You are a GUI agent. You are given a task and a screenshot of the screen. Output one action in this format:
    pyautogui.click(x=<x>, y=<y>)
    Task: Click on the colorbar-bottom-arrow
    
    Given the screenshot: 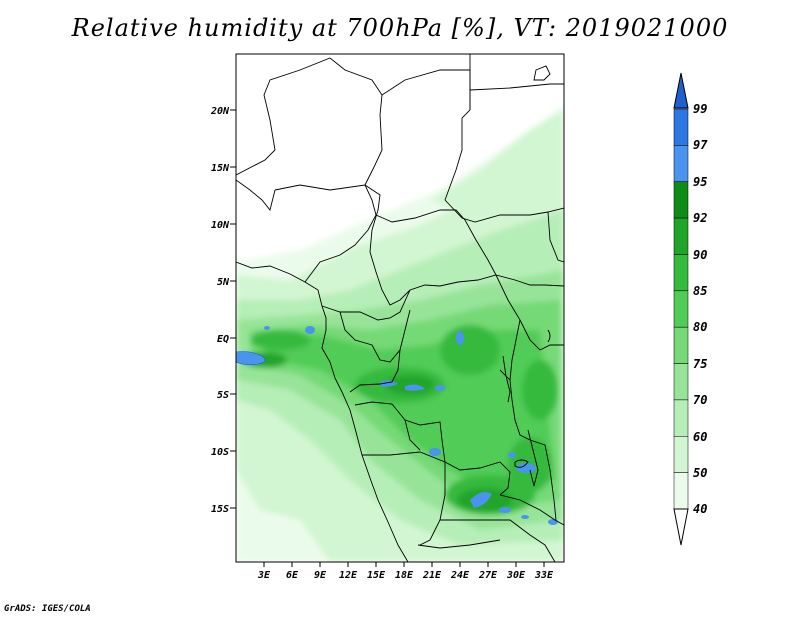 What is the action you would take?
    pyautogui.click(x=681, y=527)
    